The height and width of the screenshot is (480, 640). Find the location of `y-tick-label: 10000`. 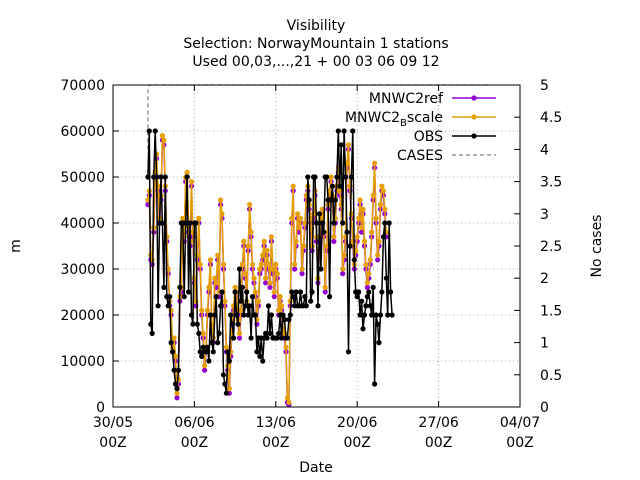

y-tick-label: 10000 is located at coordinates (82, 362).